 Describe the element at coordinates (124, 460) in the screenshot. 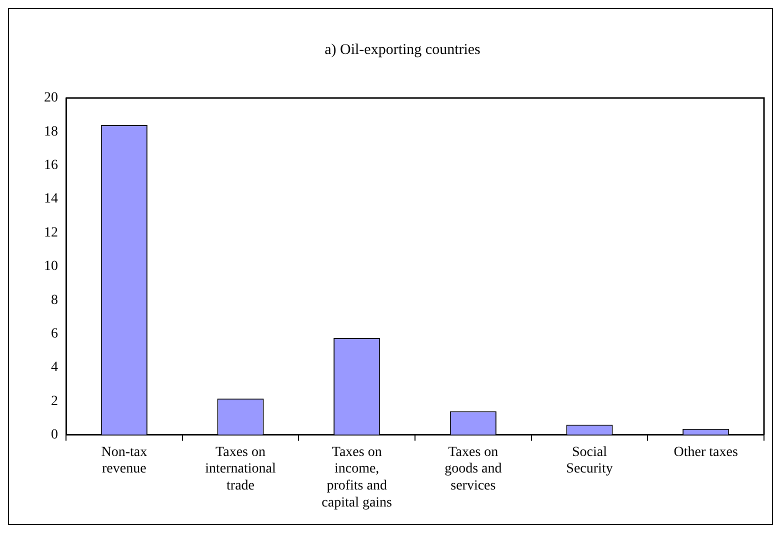

I see `x-tick-label: Non-tax revenue` at that location.